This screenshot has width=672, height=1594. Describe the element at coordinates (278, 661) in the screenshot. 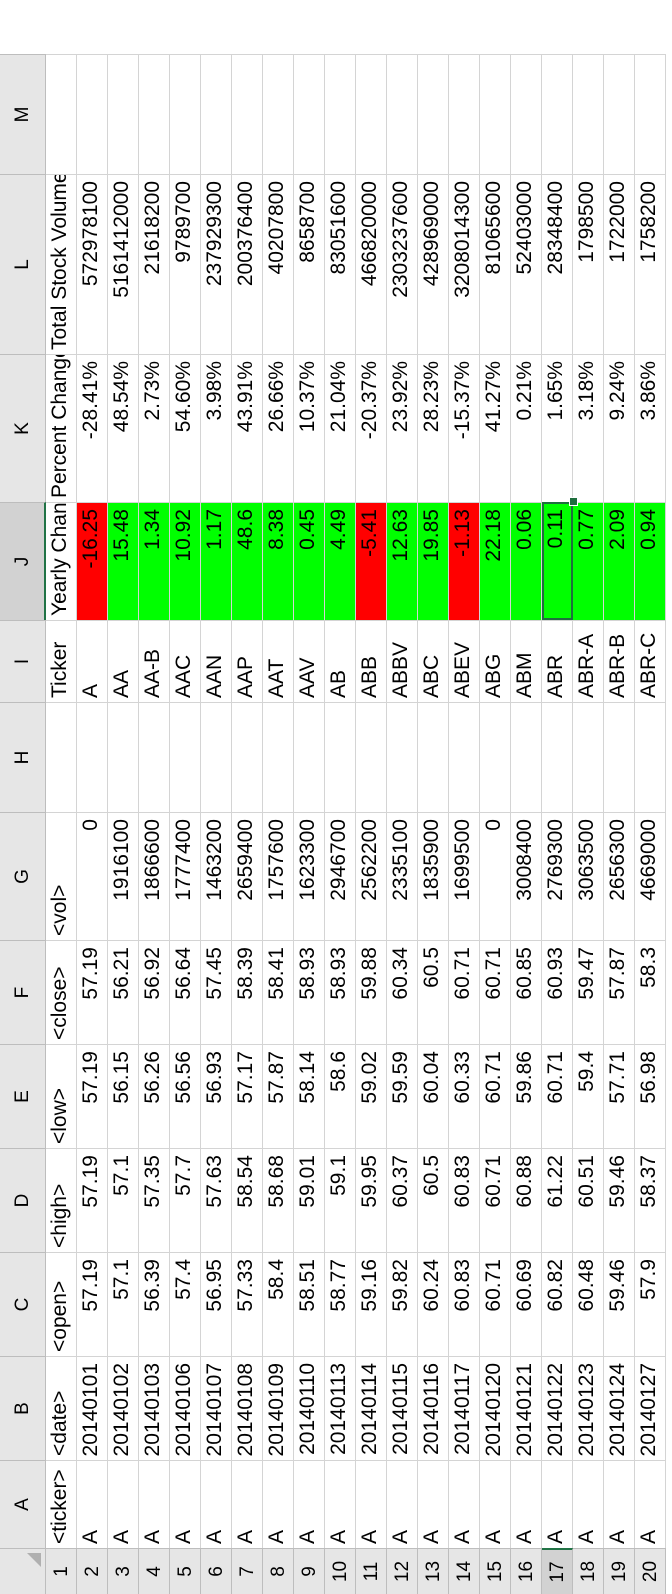

I see `data-cell-i8: AAT` at that location.